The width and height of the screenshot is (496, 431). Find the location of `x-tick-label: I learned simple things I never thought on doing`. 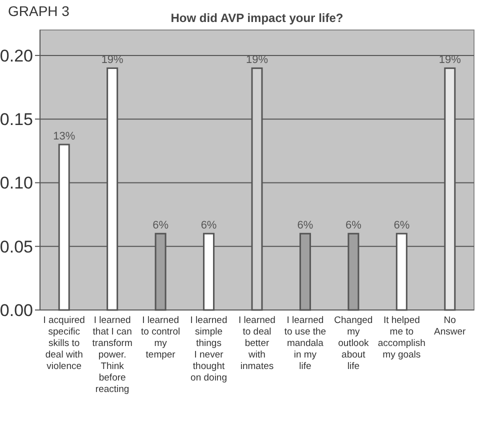

x-tick-label: I learned simple things I never thought on doing is located at coordinates (209, 349).